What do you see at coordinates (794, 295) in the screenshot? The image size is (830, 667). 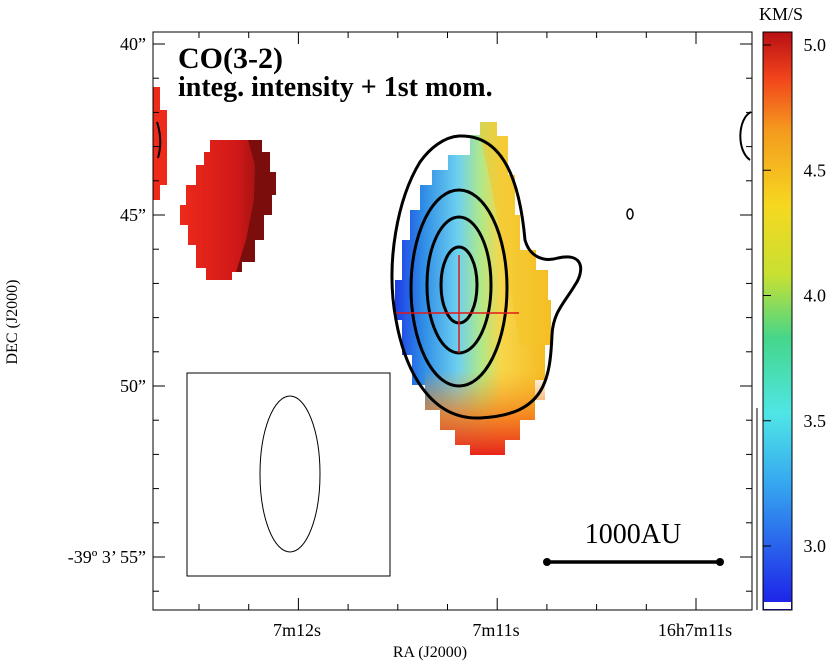 I see `colorbar-ticks: 5.0 4.5 4.0 3.5 3.0` at bounding box center [794, 295].